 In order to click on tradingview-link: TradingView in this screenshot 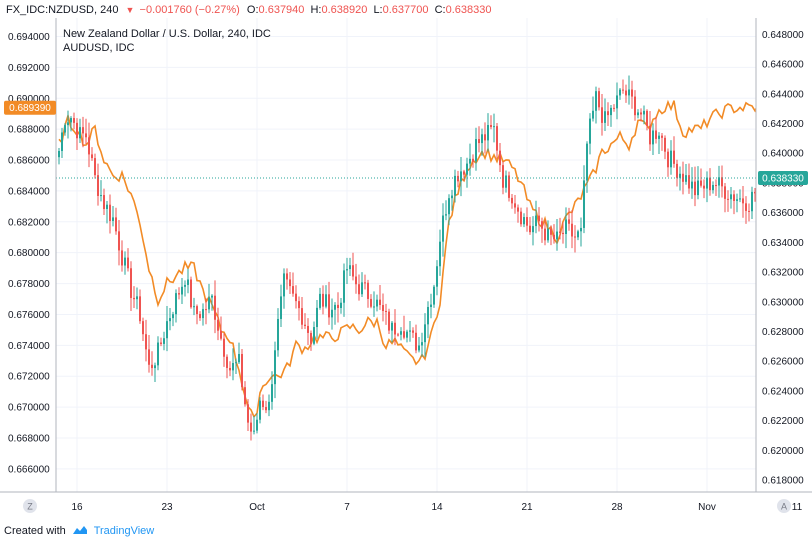, I will do `click(124, 531)`.